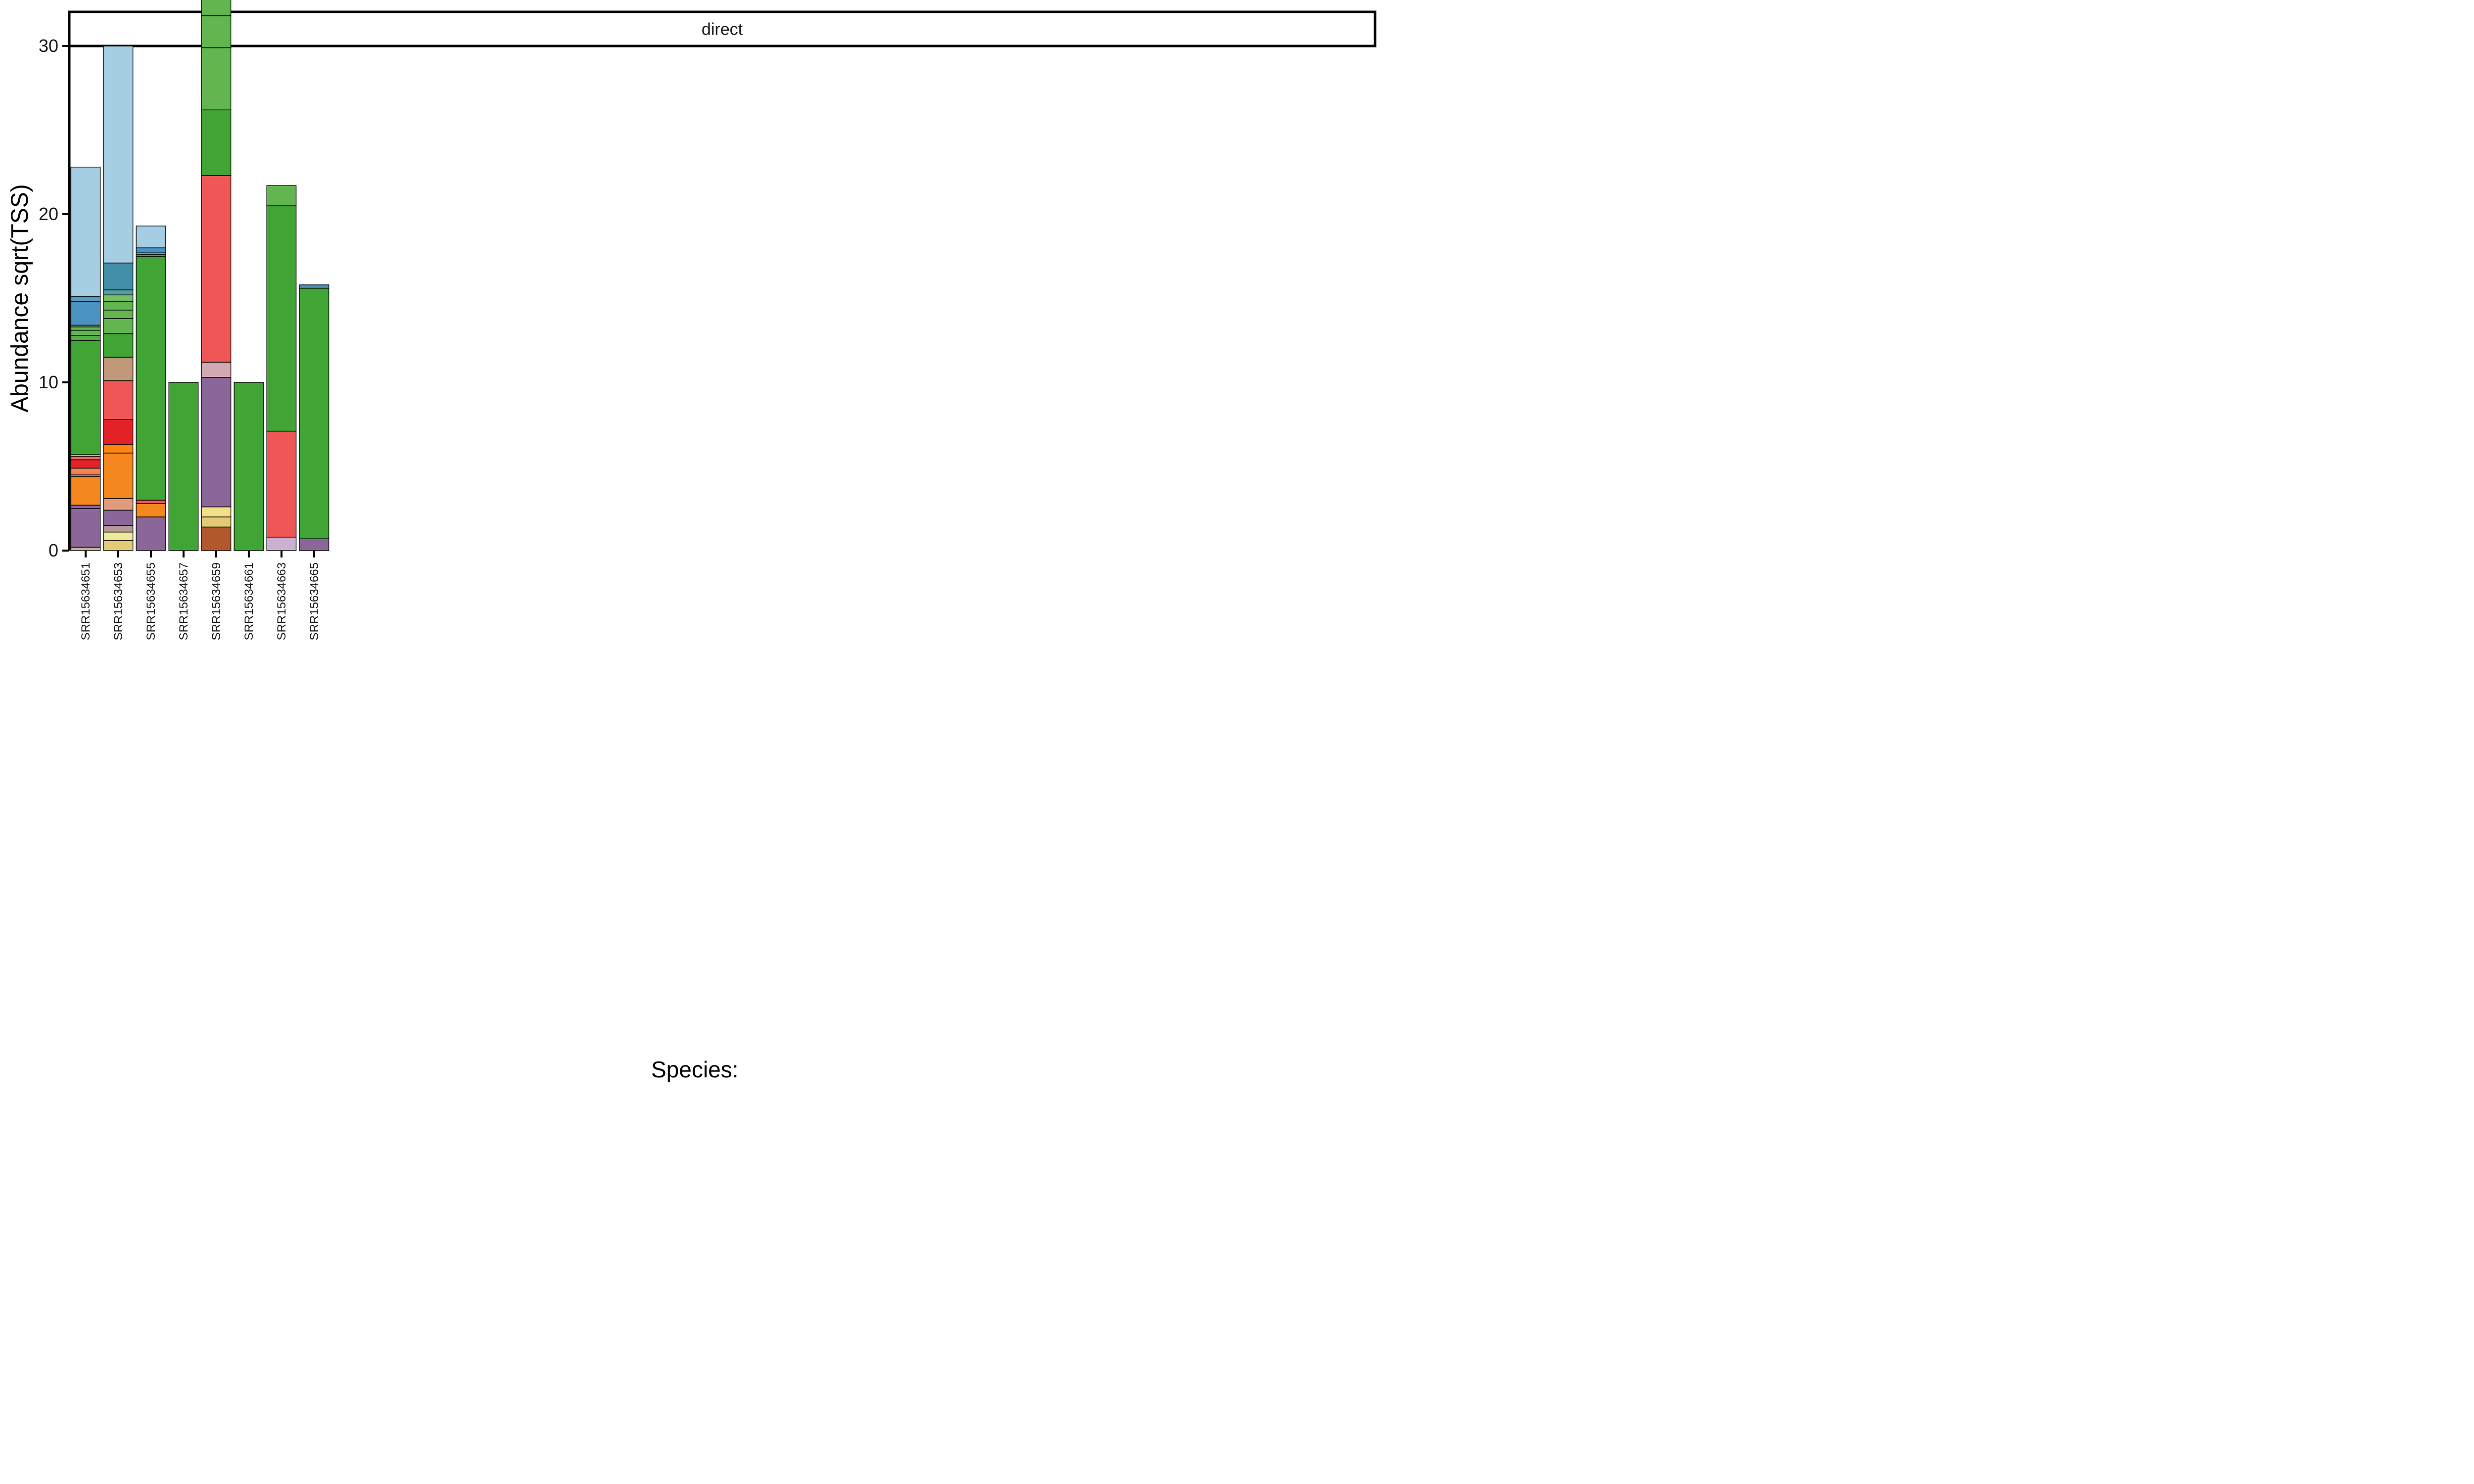  Describe the element at coordinates (151, 601) in the screenshot. I see `x-tick-label: SRR15634655` at that location.